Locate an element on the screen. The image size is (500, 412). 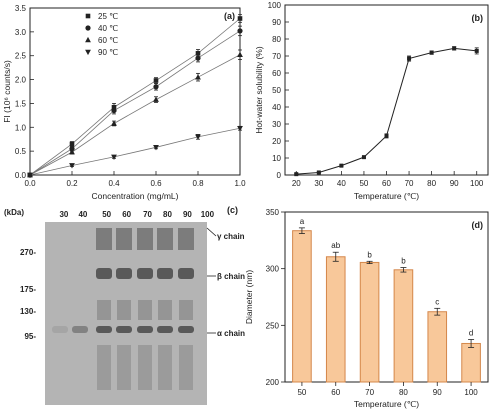
panel-d-ytick-label: 200 is located at coordinates (273, 382).